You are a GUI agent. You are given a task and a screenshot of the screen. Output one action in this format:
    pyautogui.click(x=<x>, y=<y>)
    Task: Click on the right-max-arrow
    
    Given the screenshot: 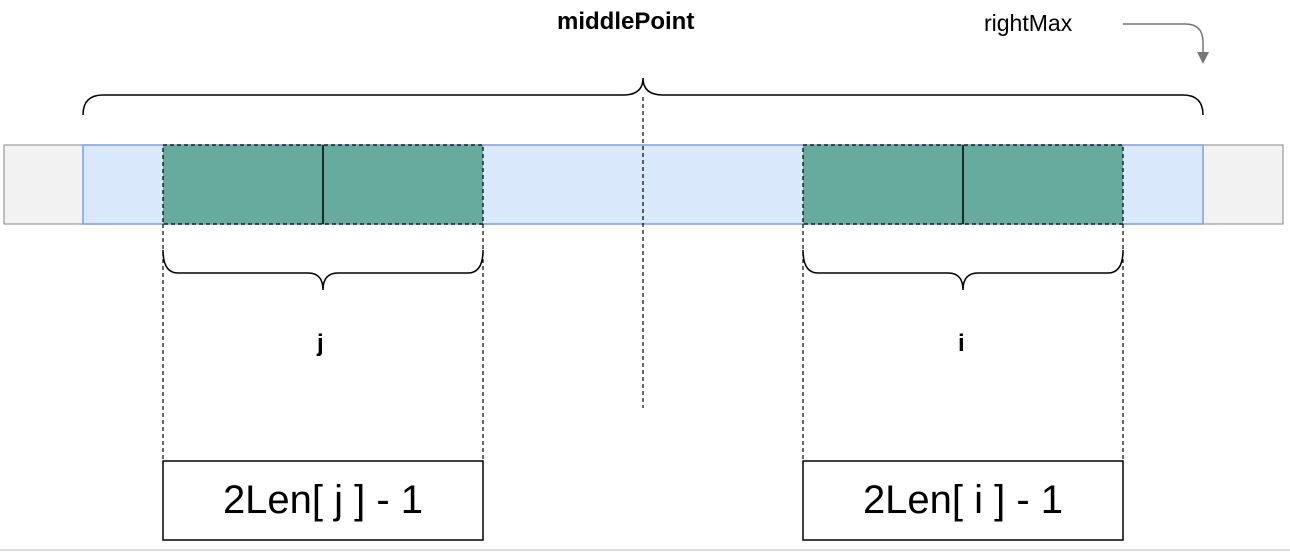 What is the action you would take?
    pyautogui.click(x=1163, y=40)
    